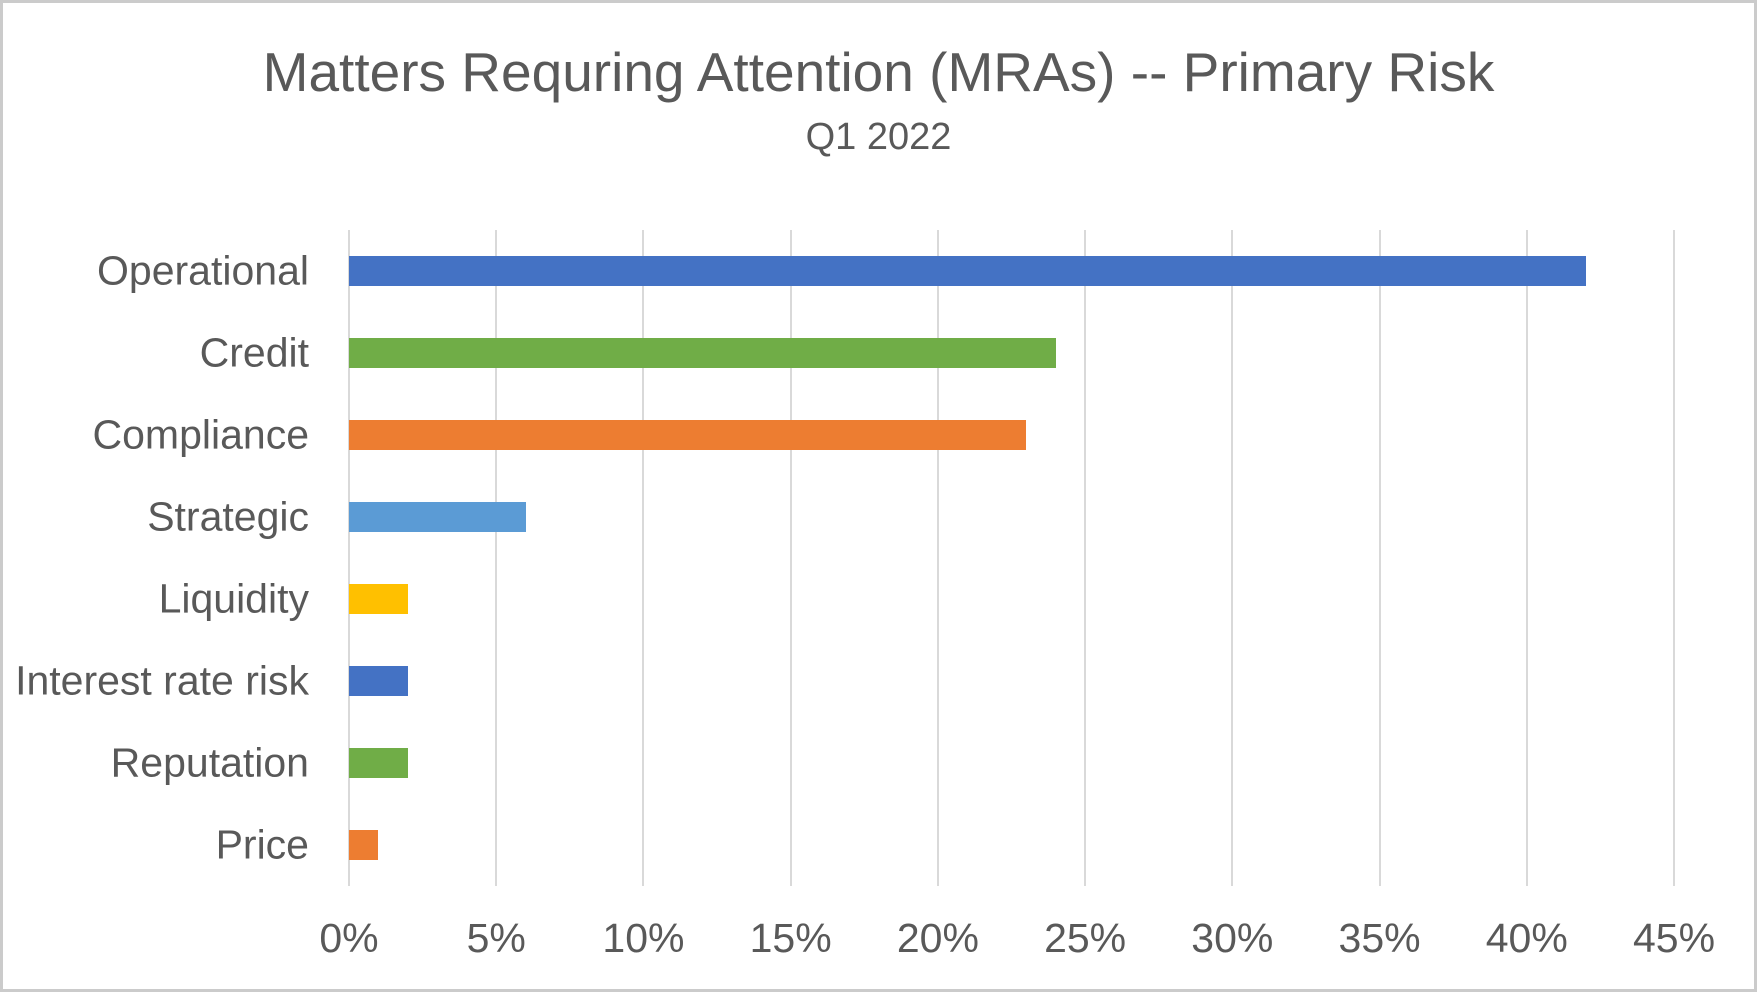  Describe the element at coordinates (496, 558) in the screenshot. I see `gridline-5%` at that location.